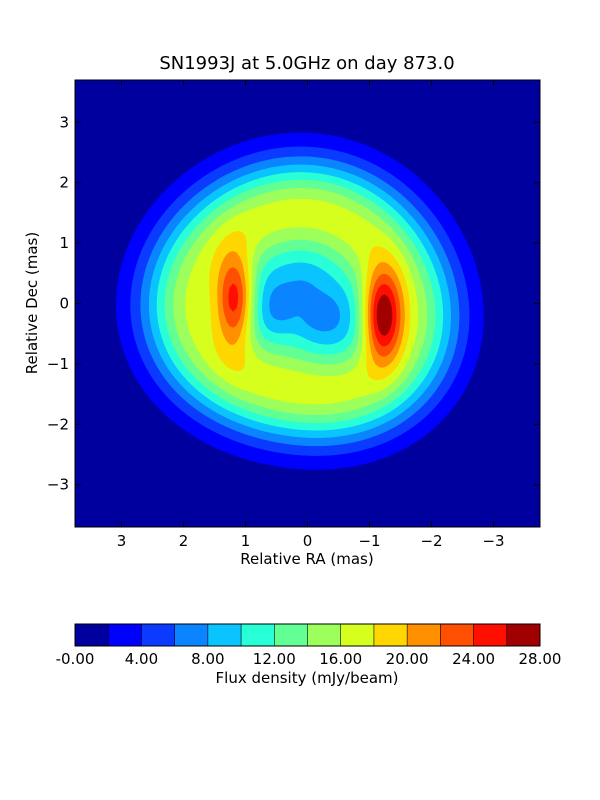 This screenshot has width=600, height=800. What do you see at coordinates (431, 541) in the screenshot?
I see `x-tick-label: −2` at bounding box center [431, 541].